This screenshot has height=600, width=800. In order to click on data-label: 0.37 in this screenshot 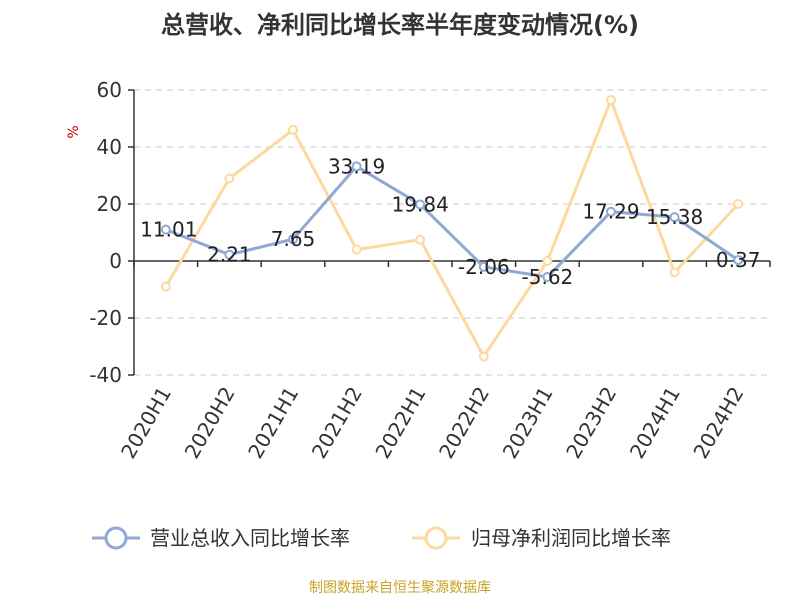, I will do `click(738, 260)`.